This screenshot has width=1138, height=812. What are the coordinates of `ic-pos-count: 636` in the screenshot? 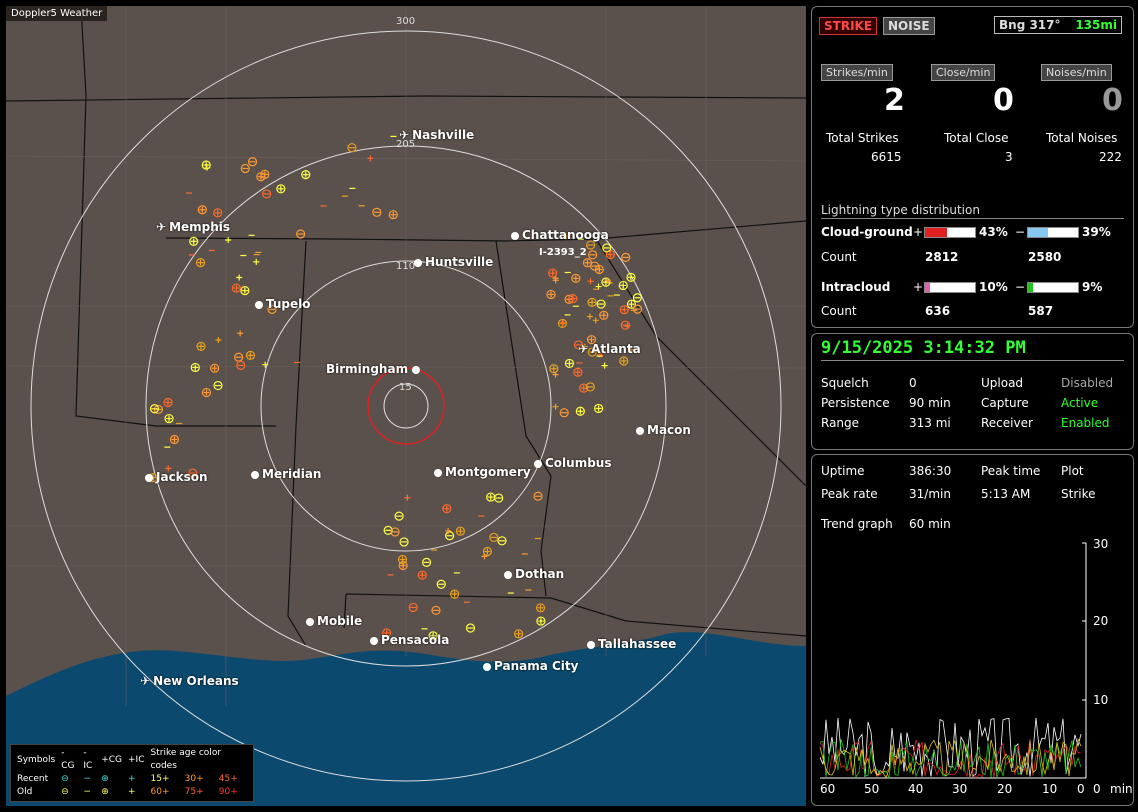 It's located at (938, 311).